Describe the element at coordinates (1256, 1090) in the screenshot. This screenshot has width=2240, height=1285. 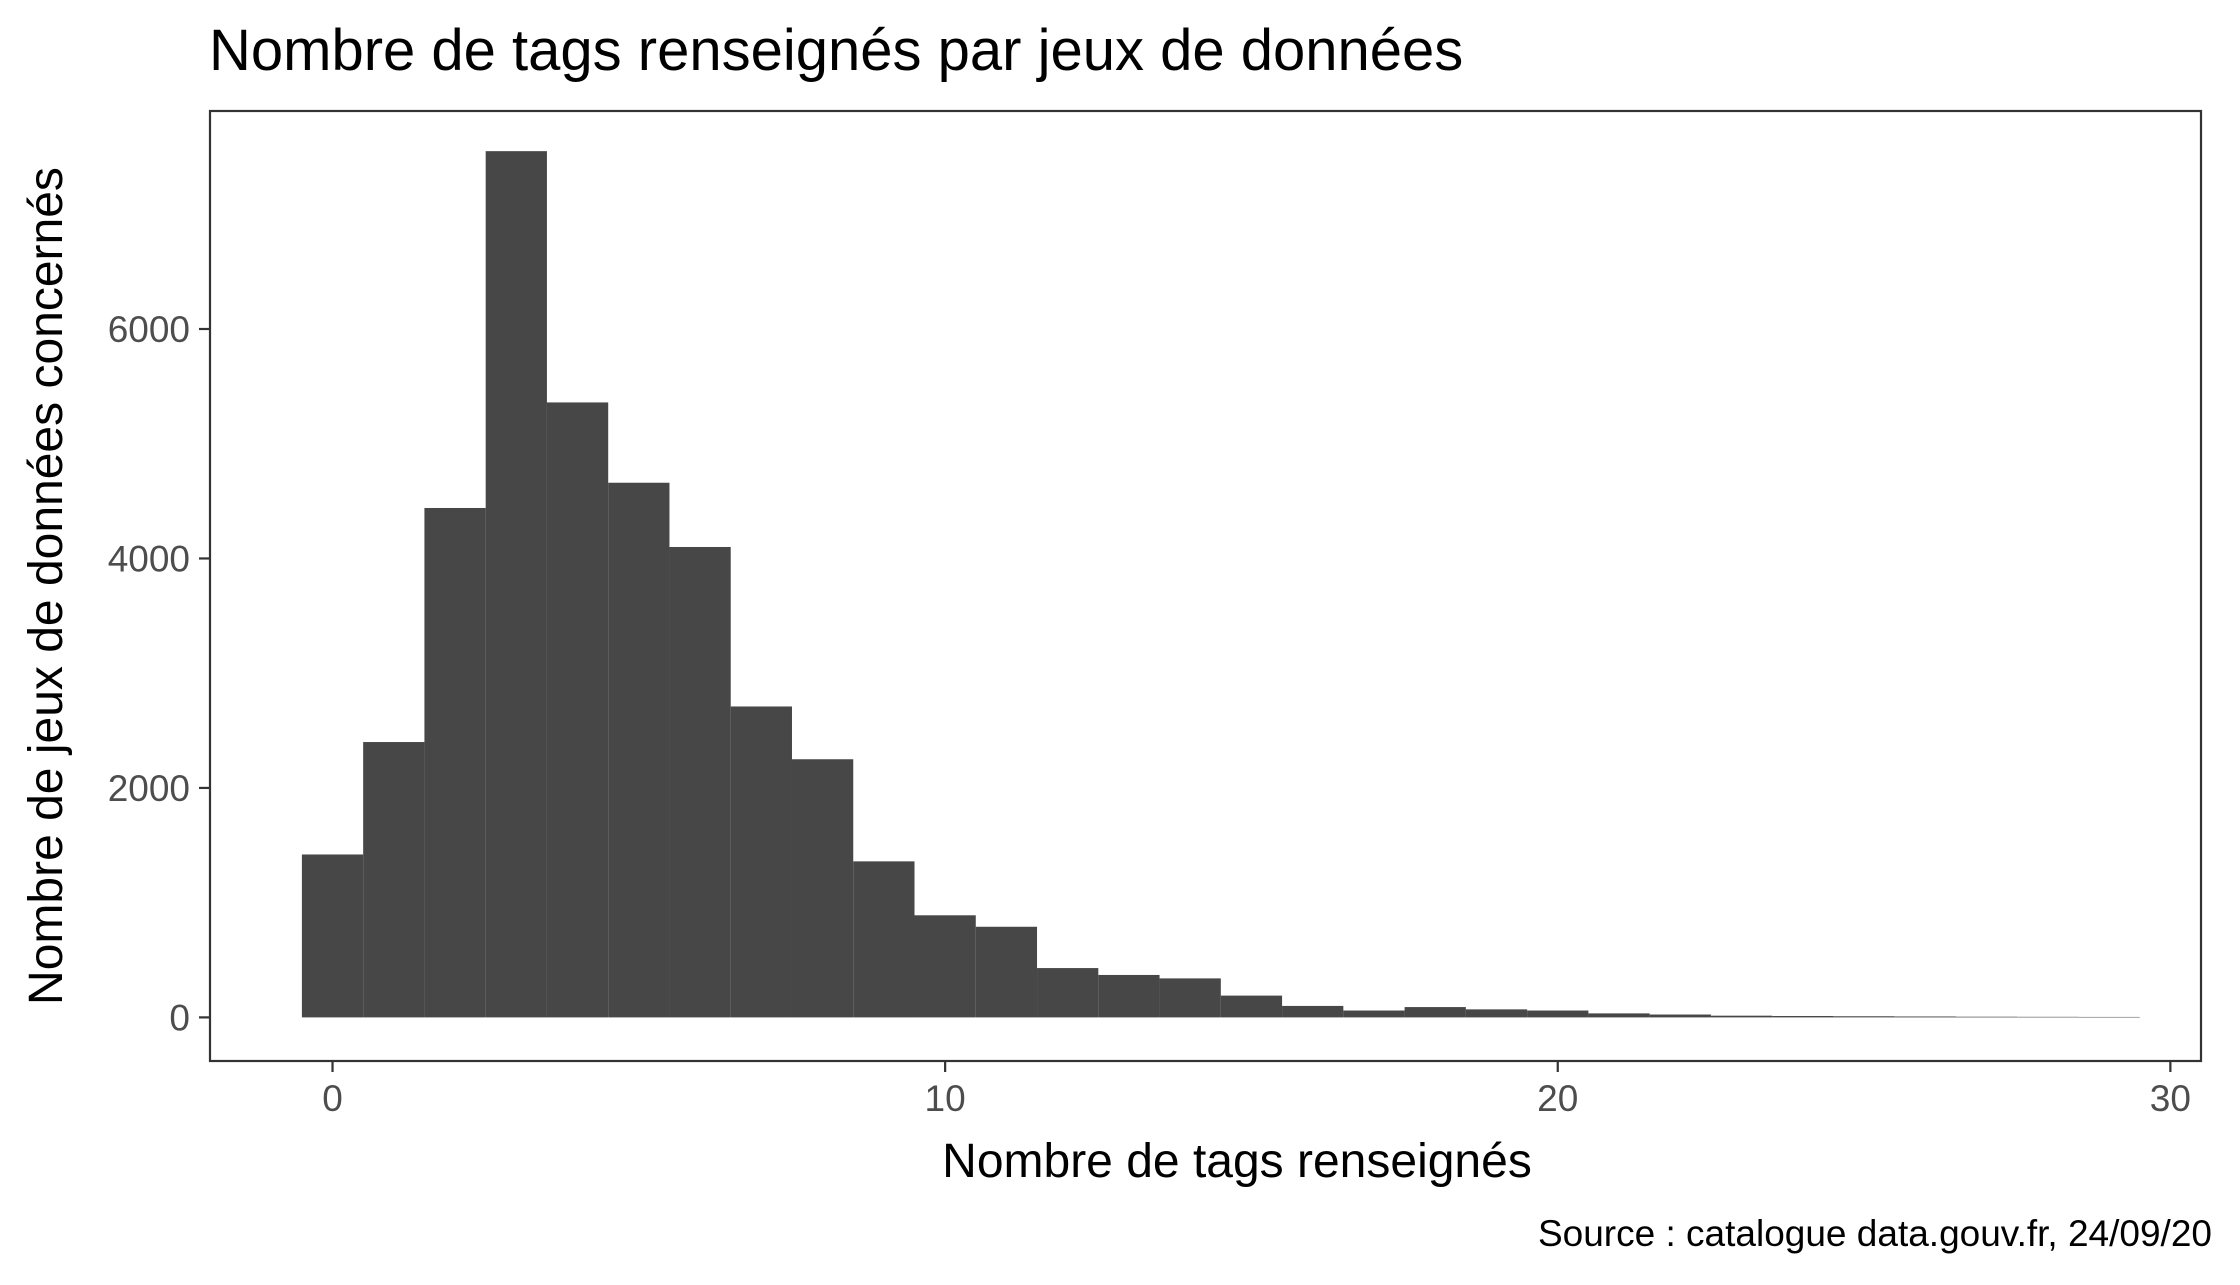
I see `x-axis: 0 10 20 30` at that location.